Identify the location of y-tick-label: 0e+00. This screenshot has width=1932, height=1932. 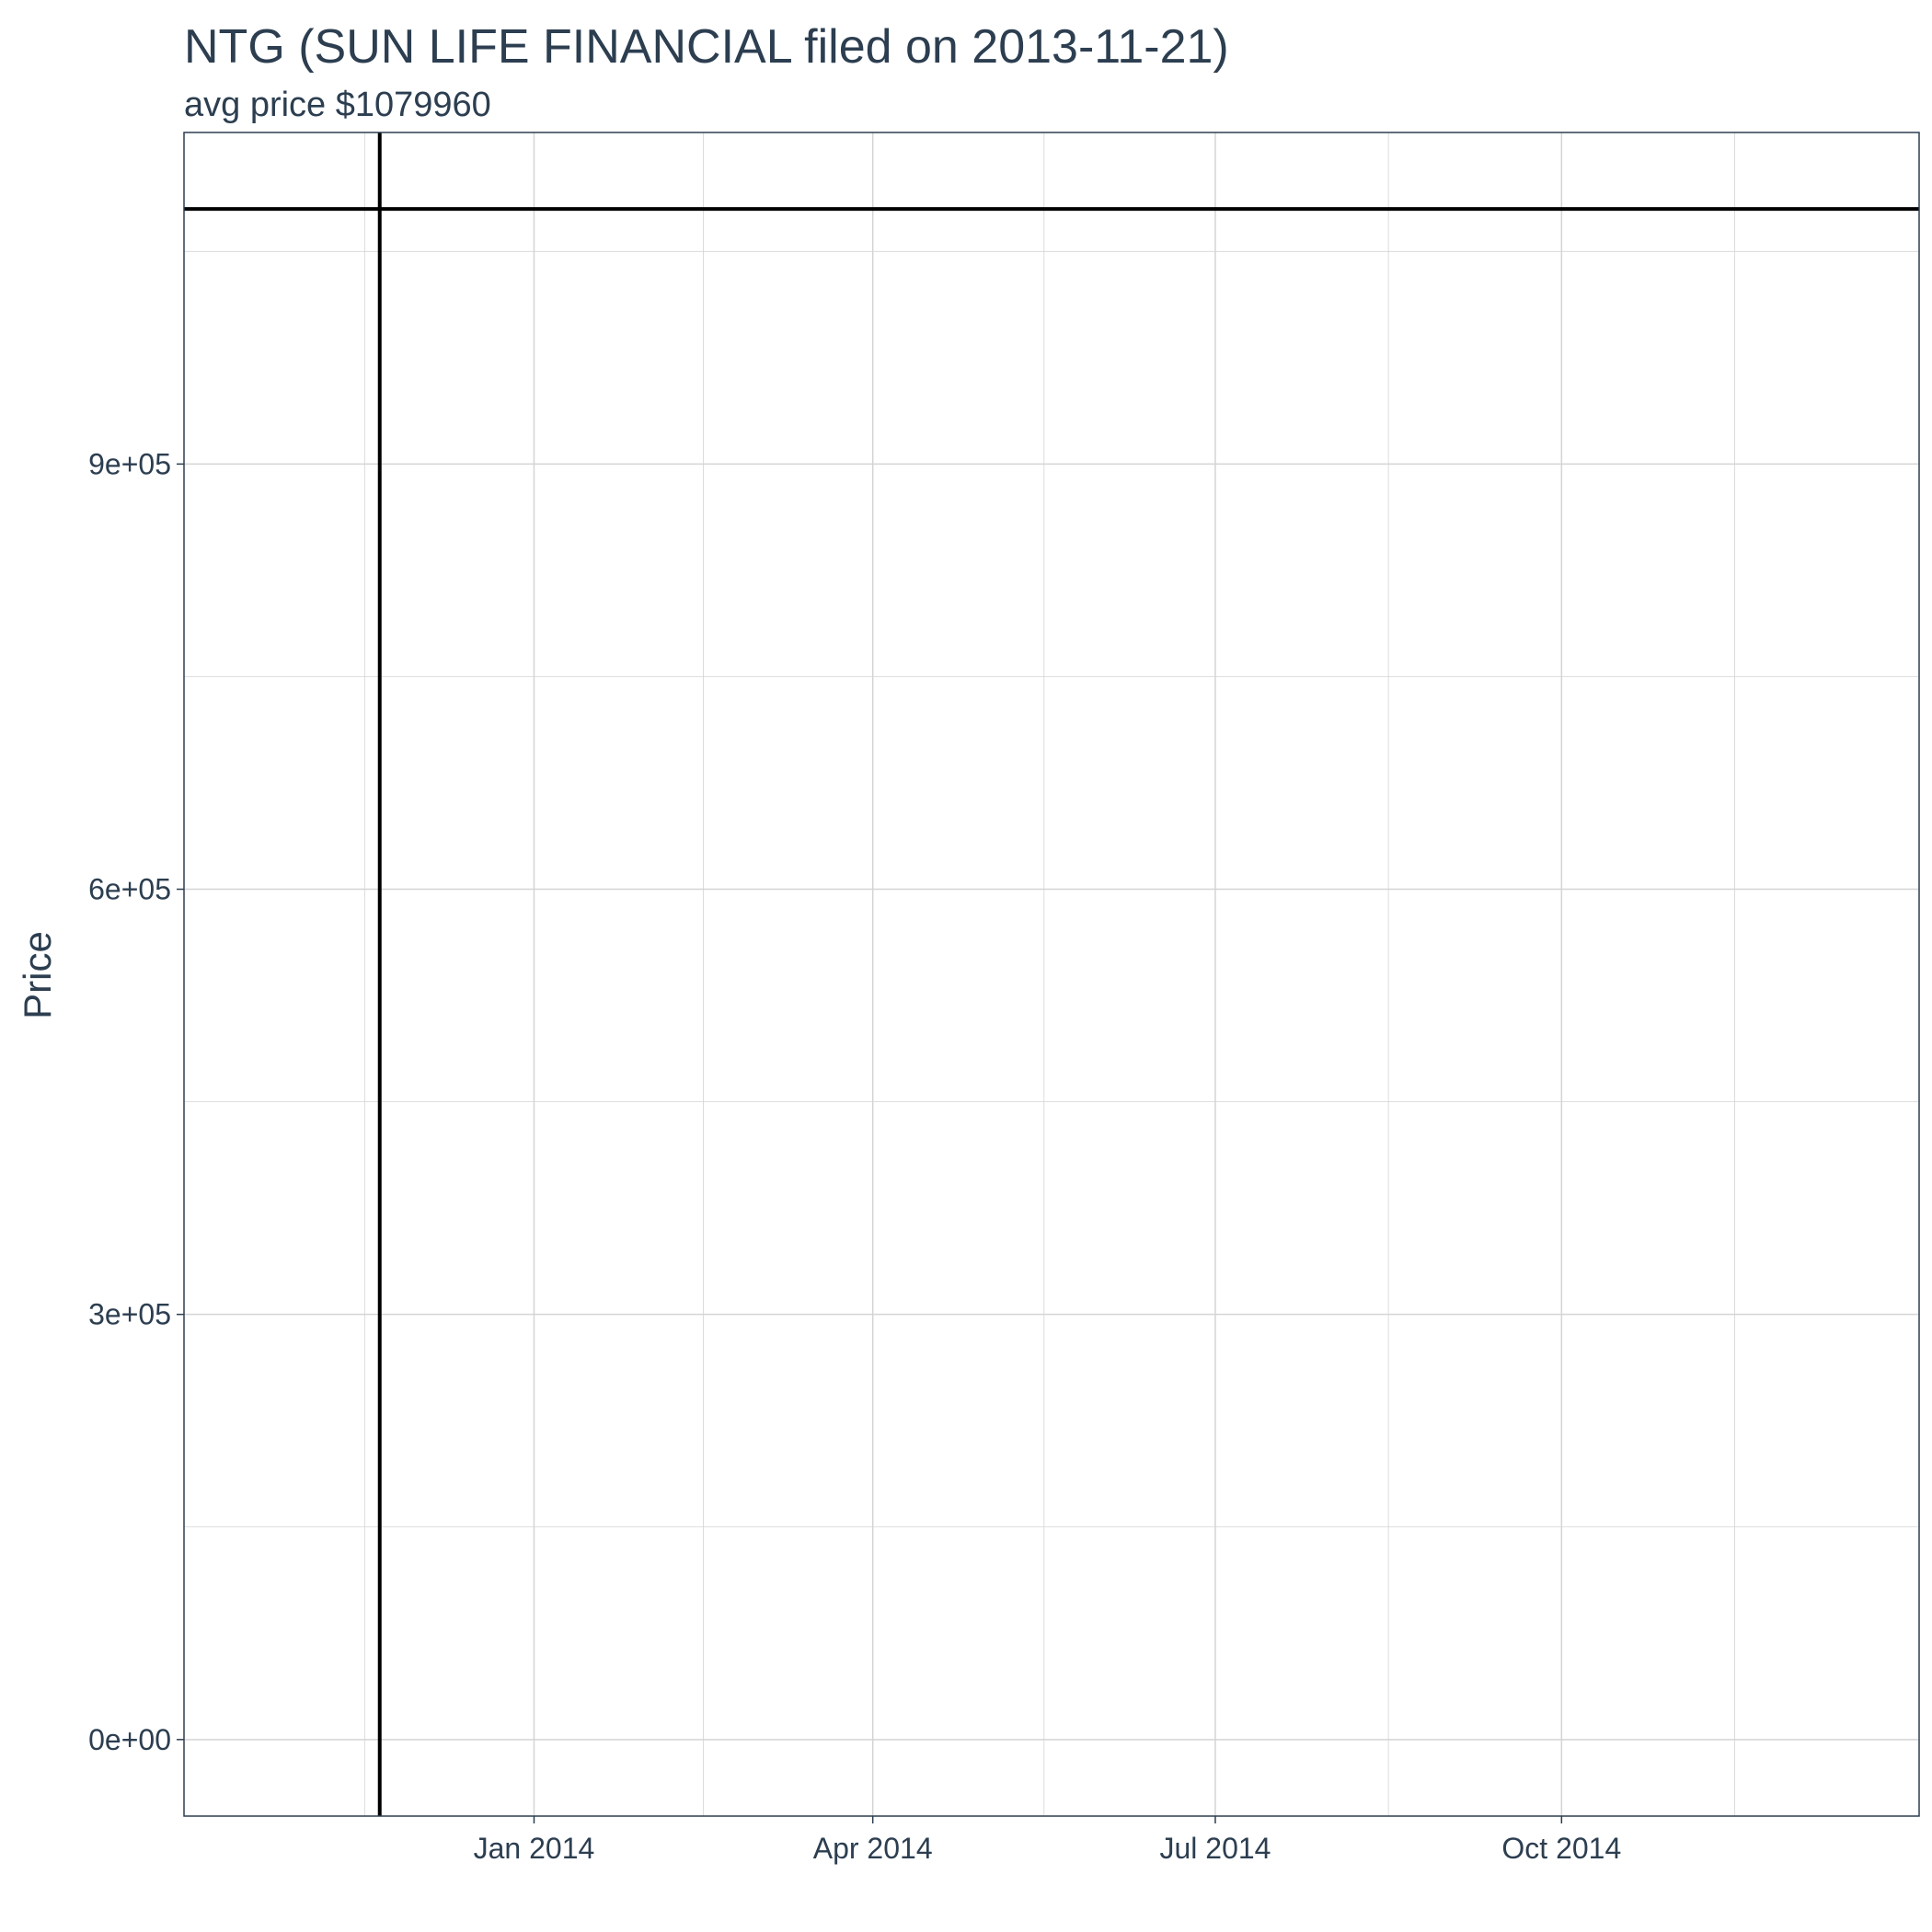
(129, 1739).